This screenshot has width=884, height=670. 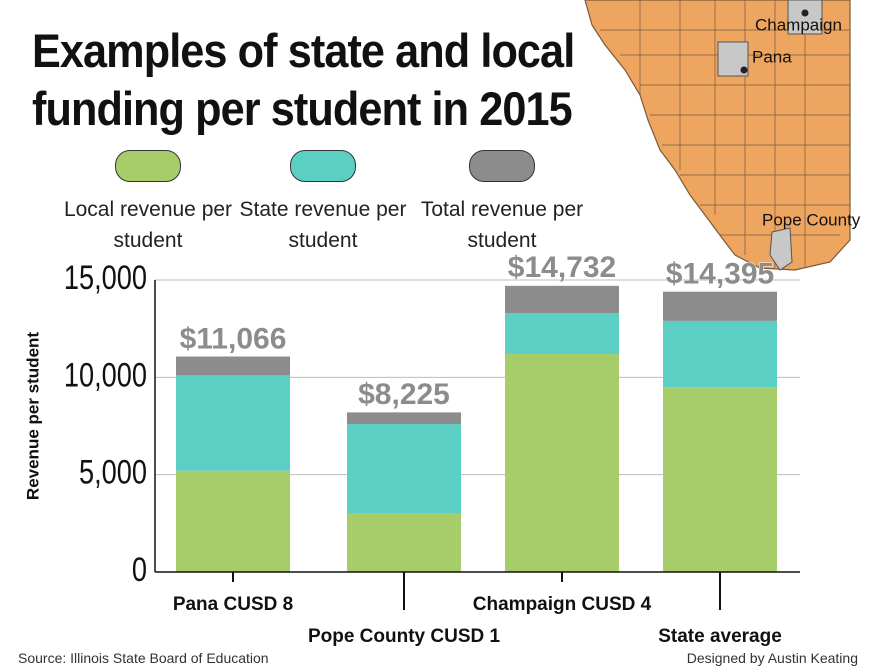 What do you see at coordinates (148, 225) in the screenshot?
I see `legend-label: Local revenue per student` at bounding box center [148, 225].